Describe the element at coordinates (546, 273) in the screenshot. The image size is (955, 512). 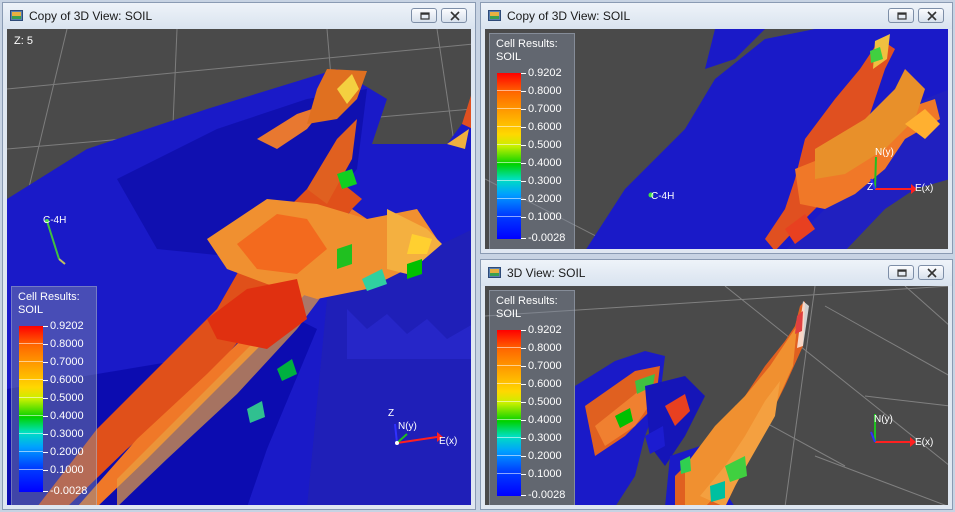
I see `window-title: 3D View: SOIL` at that location.